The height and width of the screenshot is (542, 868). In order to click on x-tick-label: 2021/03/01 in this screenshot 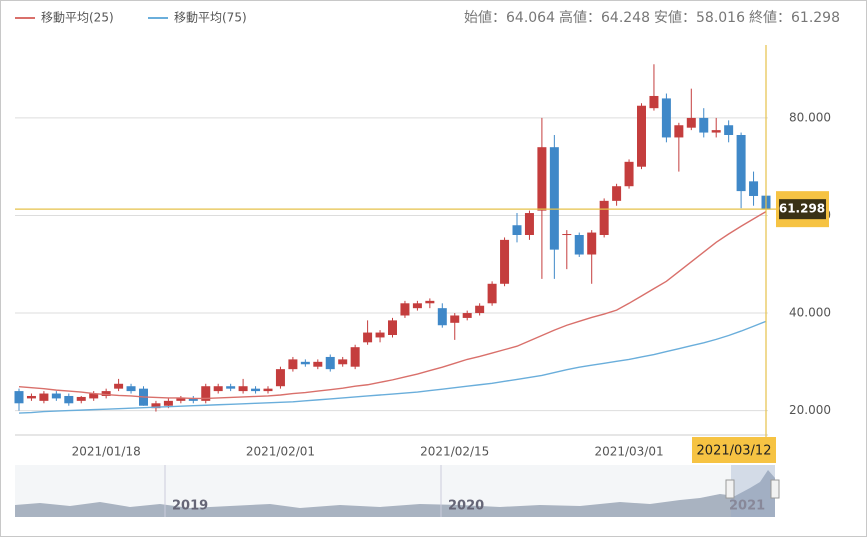, I will do `click(628, 452)`.